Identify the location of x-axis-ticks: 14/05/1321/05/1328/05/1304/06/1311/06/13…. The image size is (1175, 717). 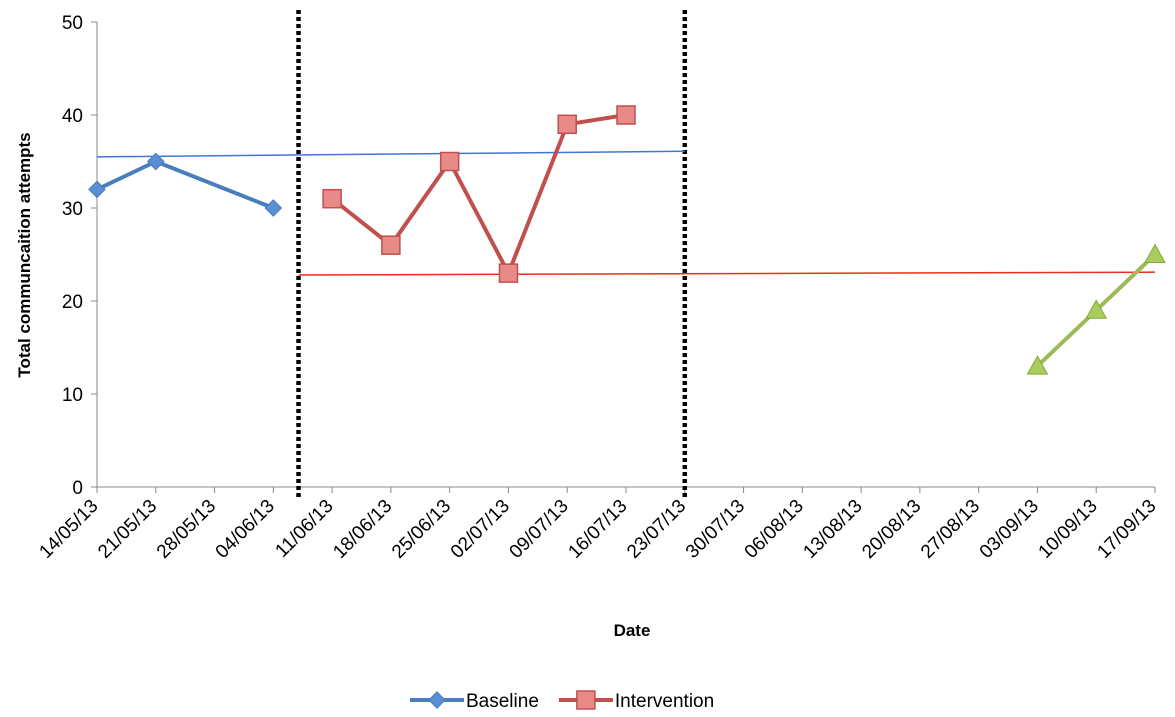
(598, 525).